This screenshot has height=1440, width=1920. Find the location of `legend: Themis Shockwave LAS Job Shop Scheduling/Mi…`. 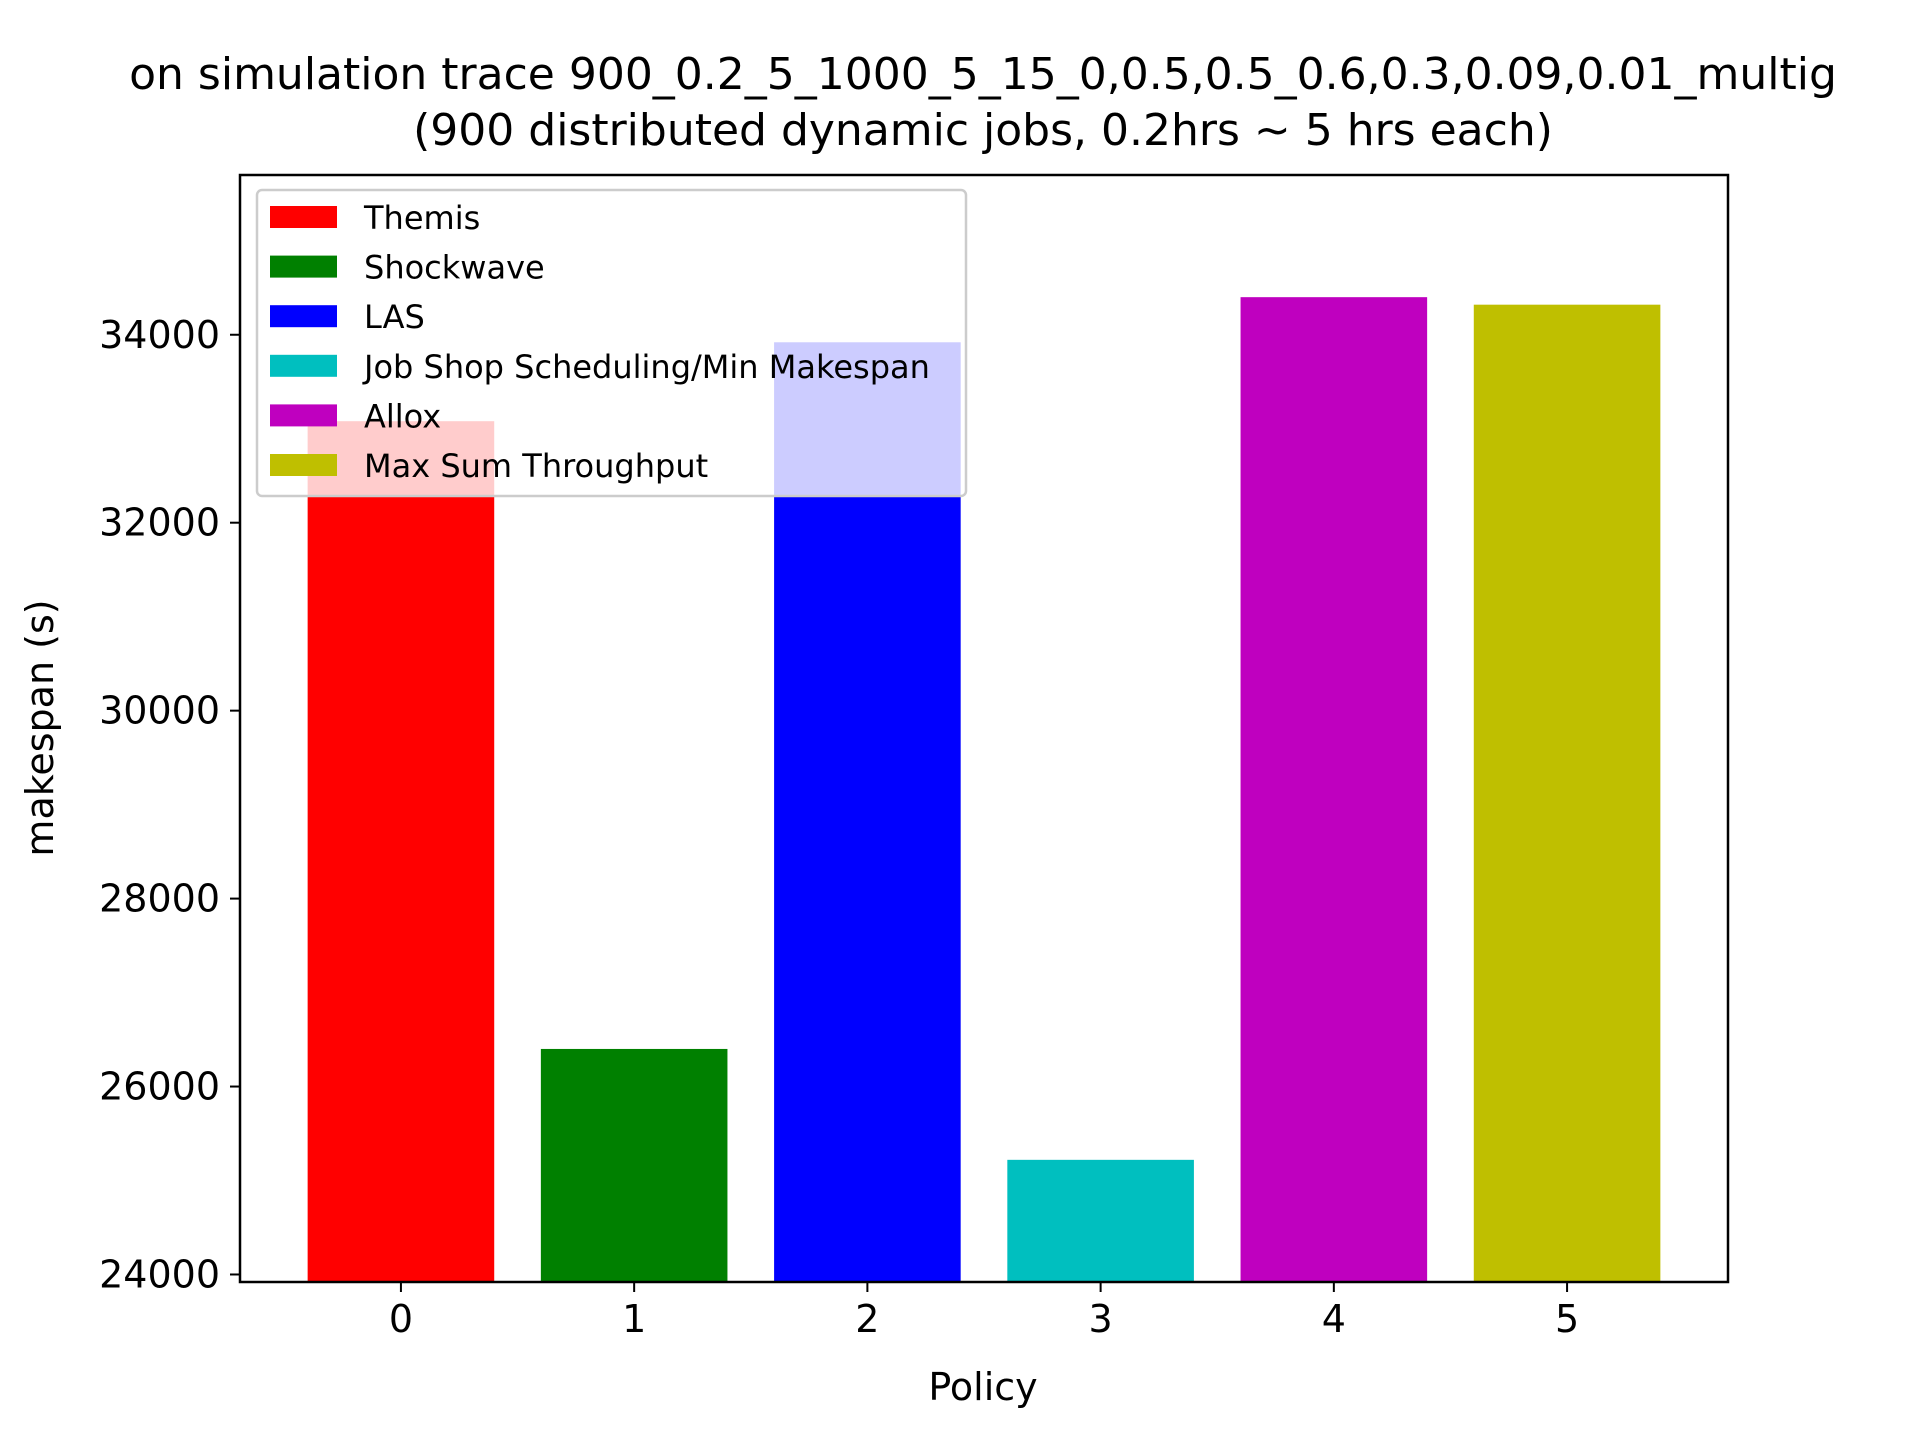

legend: Themis Shockwave LAS Job Shop Scheduling/Mi… is located at coordinates (611, 343).